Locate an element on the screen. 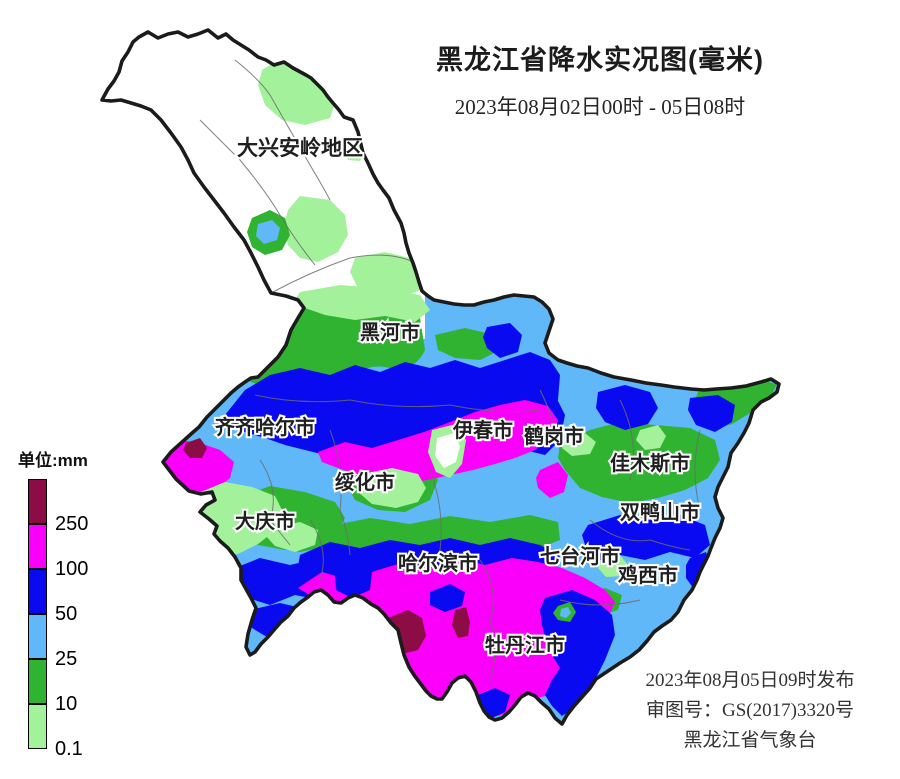  precip-region-lightgreen-ne1 is located at coordinates (651, 437).